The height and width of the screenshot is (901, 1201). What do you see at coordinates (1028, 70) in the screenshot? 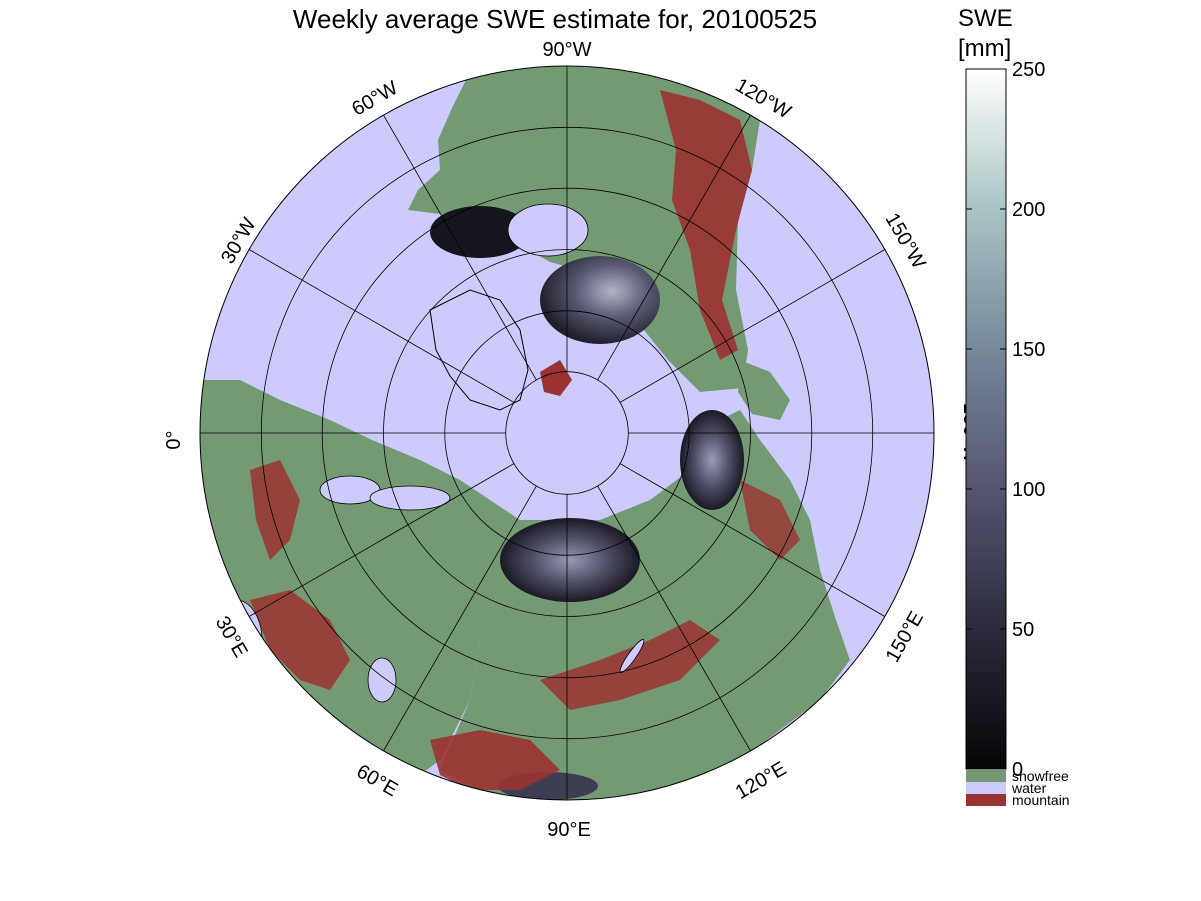
I see `colorbar-tick-label: 250` at bounding box center [1028, 70].